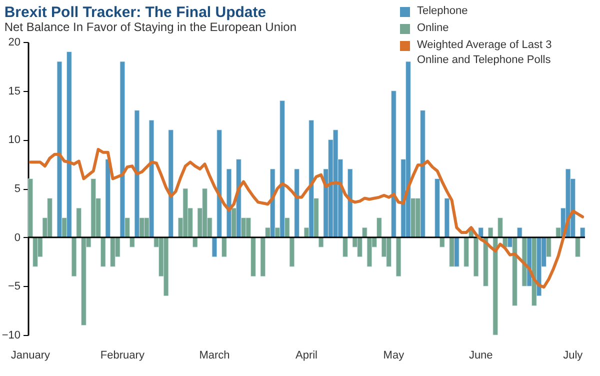 The width and height of the screenshot is (600, 376). Describe the element at coordinates (11, 336) in the screenshot. I see `y-tick-label: −10` at that location.